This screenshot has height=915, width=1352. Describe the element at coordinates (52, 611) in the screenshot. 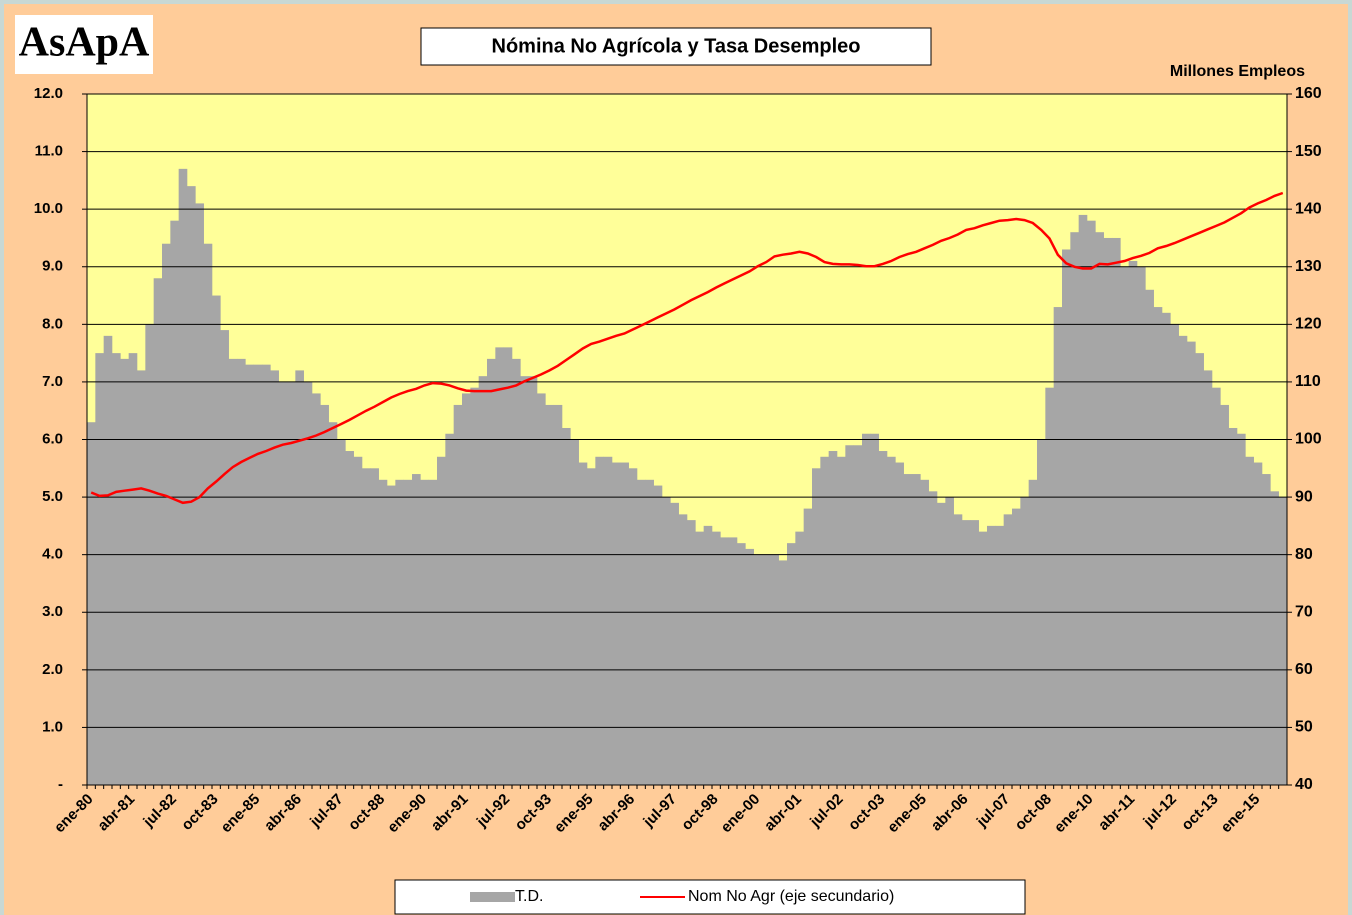

I see `y-tick-label: 3.0` at that location.